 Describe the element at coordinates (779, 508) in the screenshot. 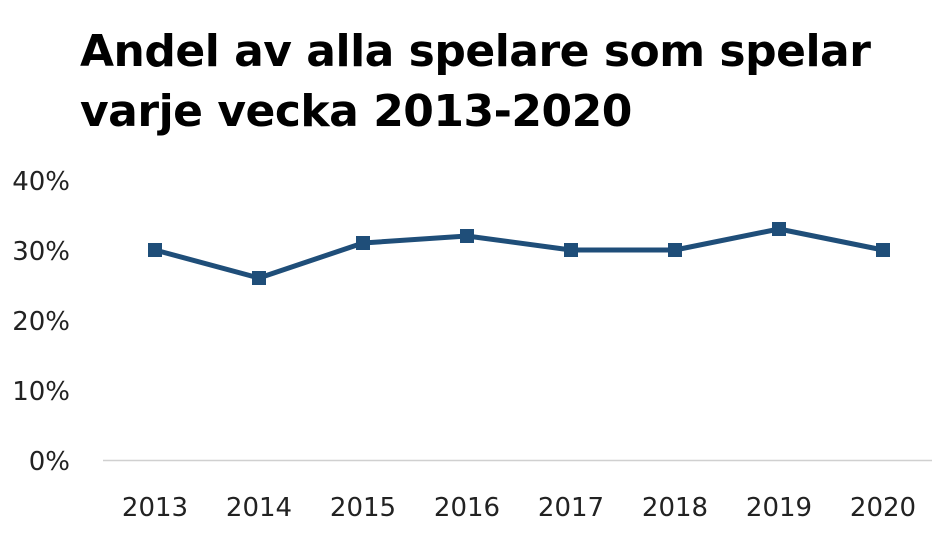

I see `x-tick-label: 2019` at that location.